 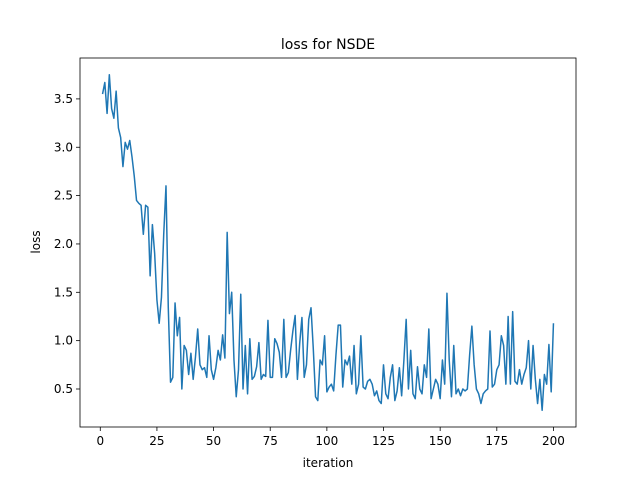 What do you see at coordinates (553, 441) in the screenshot?
I see `x-tick-label: 200` at bounding box center [553, 441].